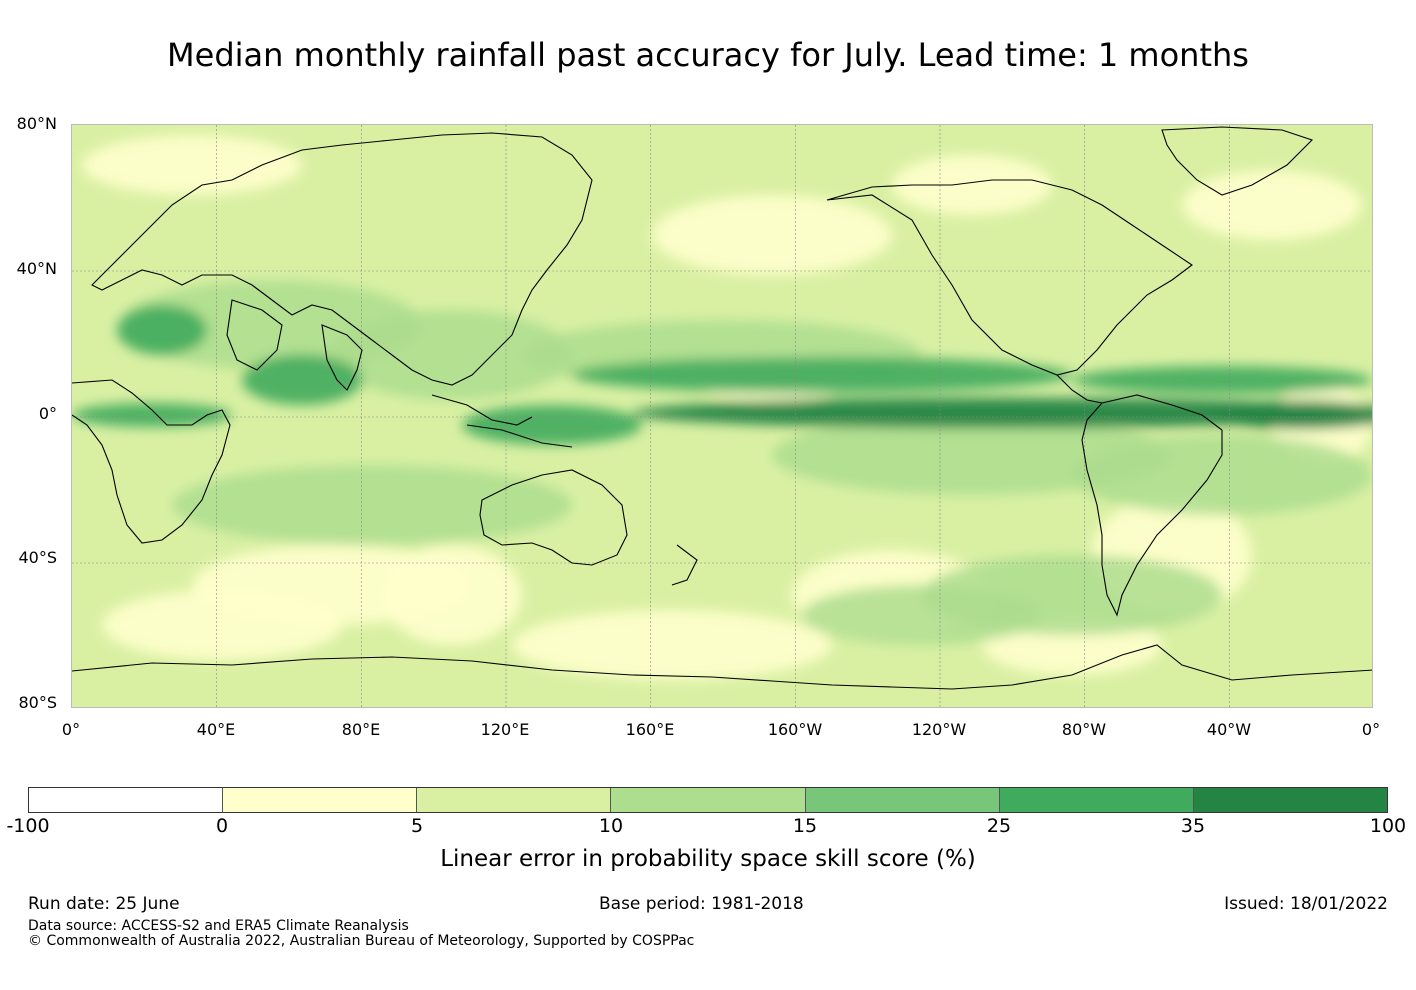  Describe the element at coordinates (701, 904) in the screenshot. I see `base-period: Base period: 1981-2018` at that location.